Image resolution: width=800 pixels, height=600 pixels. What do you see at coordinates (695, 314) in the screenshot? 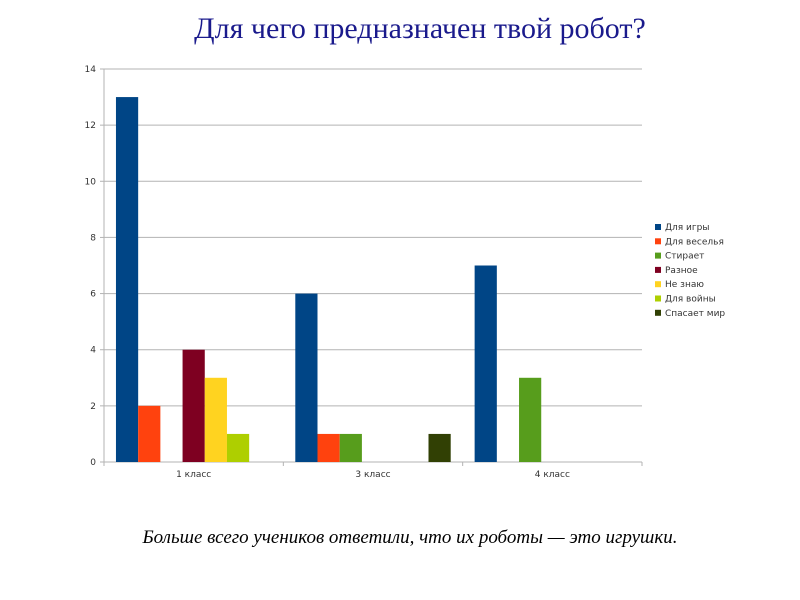
I see `legend-label: Спасает мир` at bounding box center [695, 314].